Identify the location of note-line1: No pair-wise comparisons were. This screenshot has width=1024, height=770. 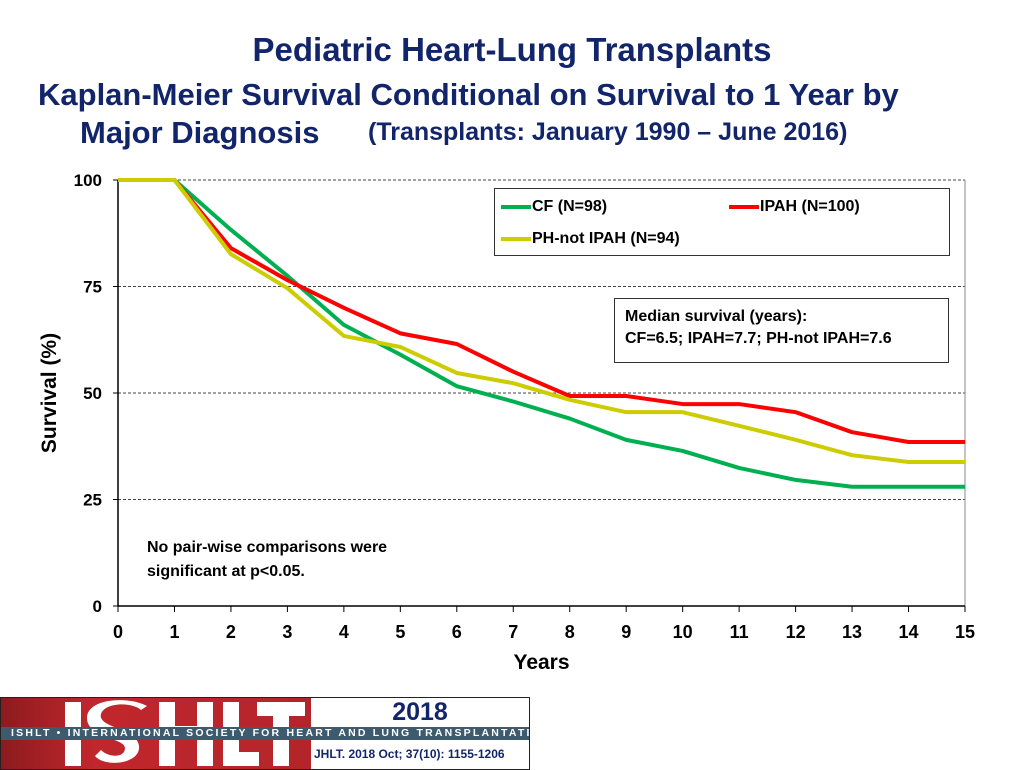
(267, 547).